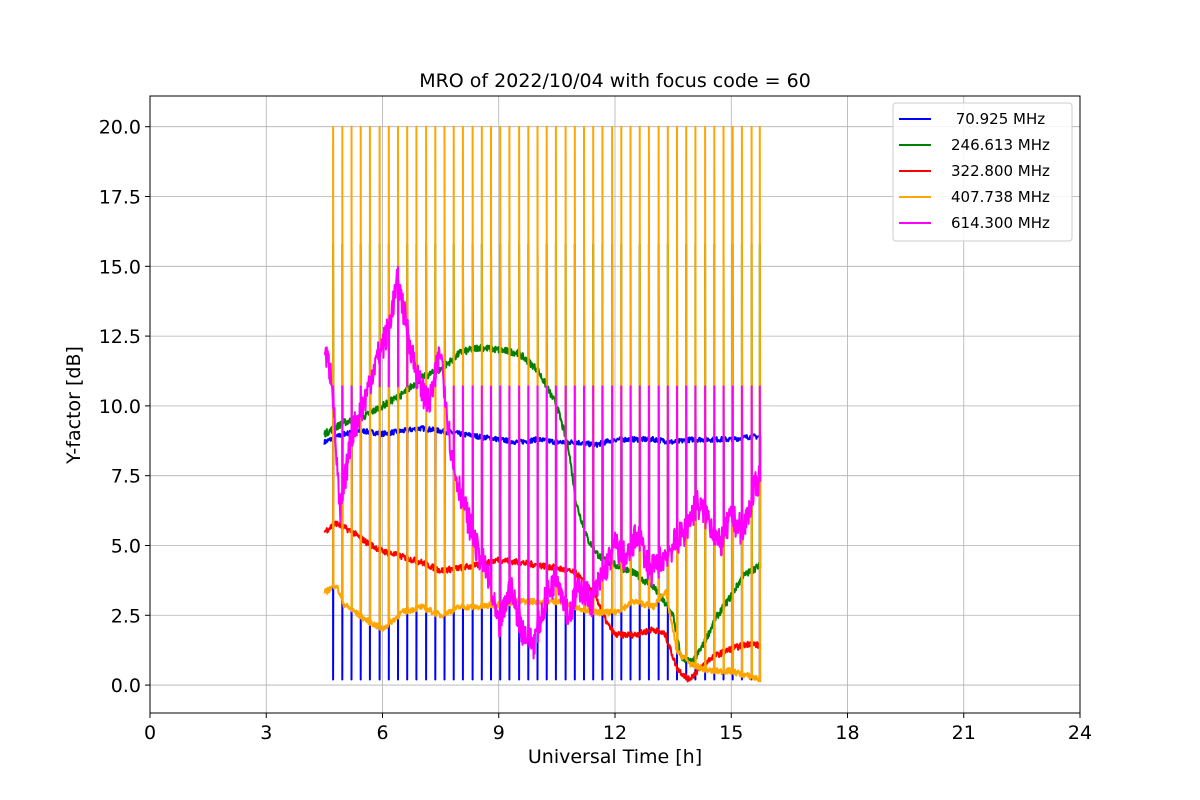 The image size is (1200, 800). I want to click on y-axis-label: Y-factor [dB], so click(74, 405).